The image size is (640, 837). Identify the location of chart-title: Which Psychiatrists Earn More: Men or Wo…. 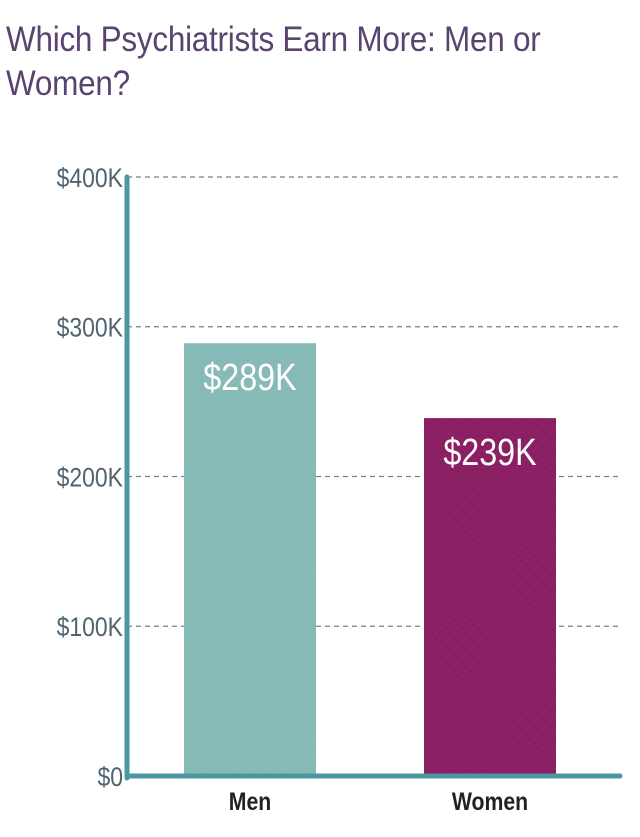
(273, 61).